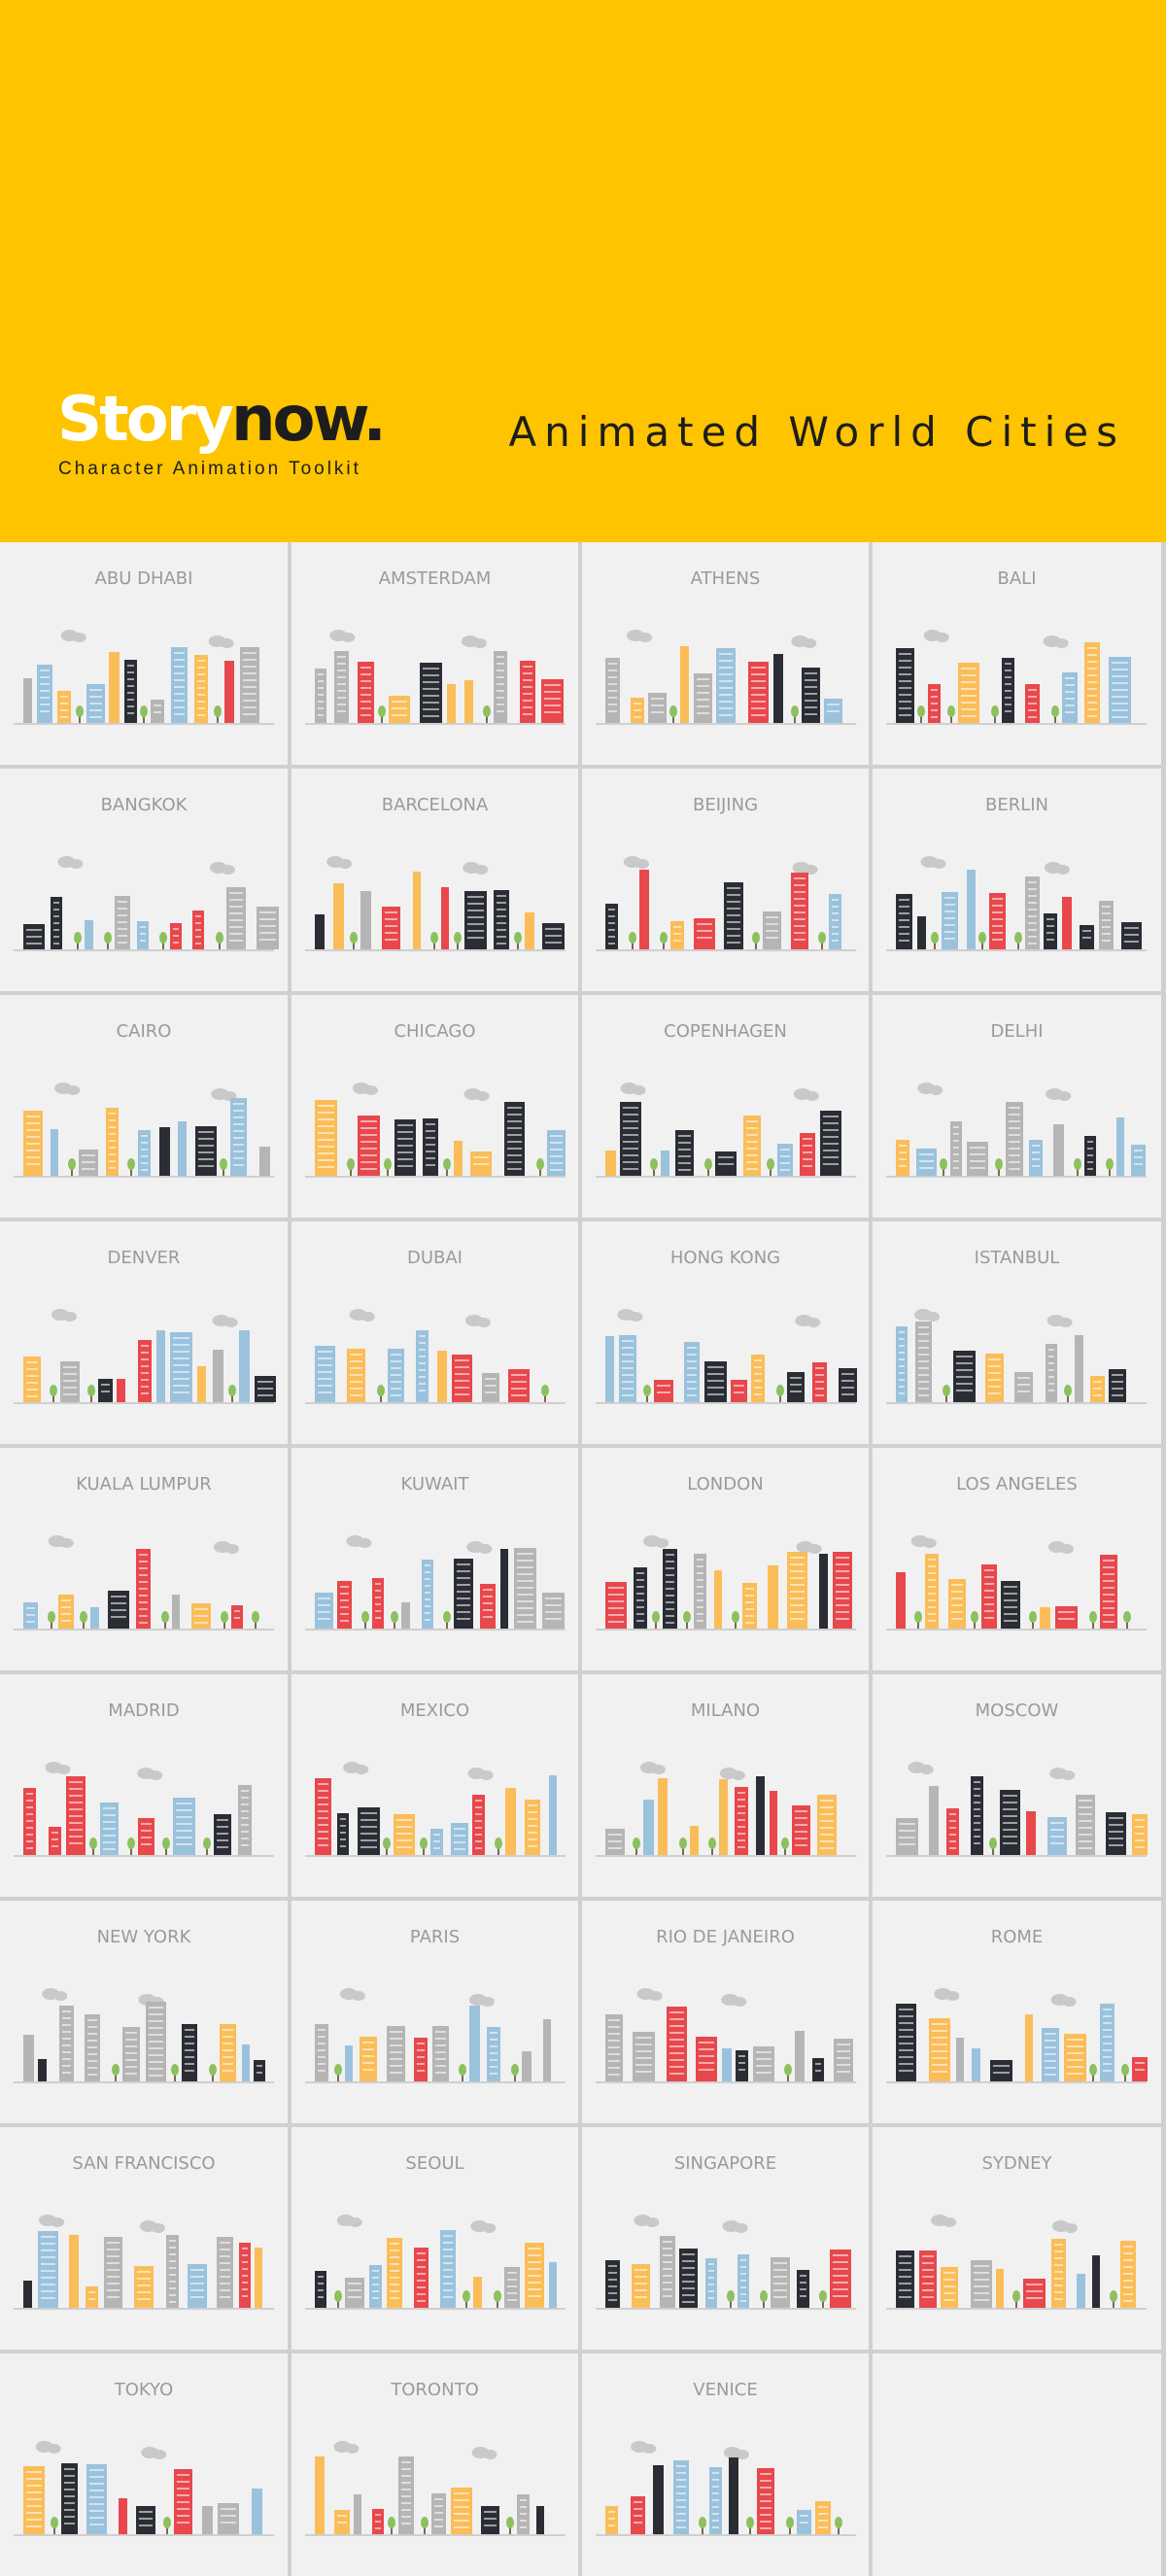 This screenshot has height=2576, width=1166. Describe the element at coordinates (144, 2464) in the screenshot. I see `city-tile: TOKYO` at that location.